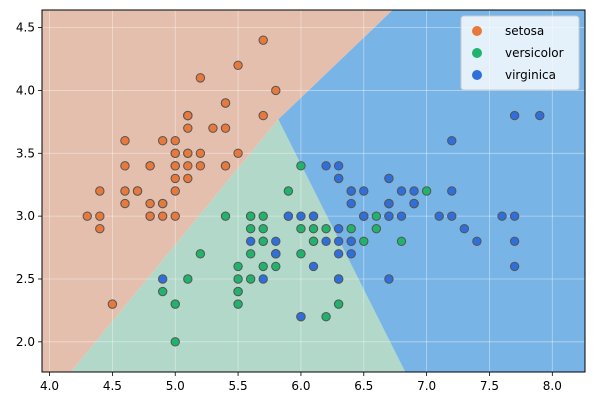  What do you see at coordinates (524, 31) in the screenshot?
I see `legend-label-setosa: setosa` at bounding box center [524, 31].